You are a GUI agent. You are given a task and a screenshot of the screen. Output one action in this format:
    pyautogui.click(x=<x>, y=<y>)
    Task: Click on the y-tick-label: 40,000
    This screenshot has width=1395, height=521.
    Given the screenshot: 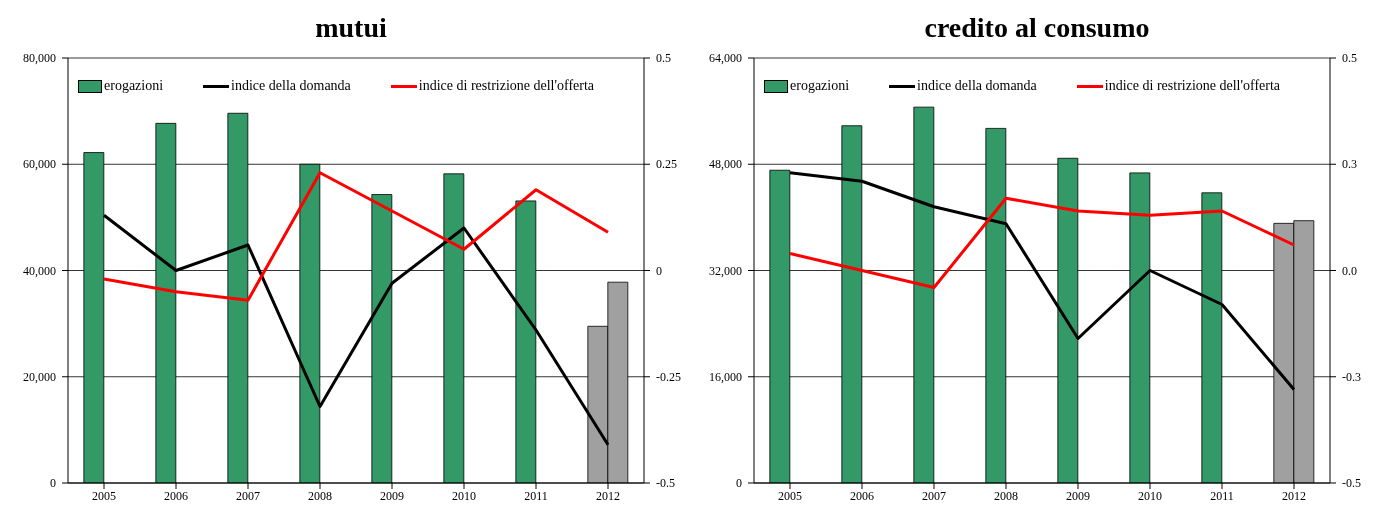 What is the action you would take?
    pyautogui.click(x=39, y=270)
    